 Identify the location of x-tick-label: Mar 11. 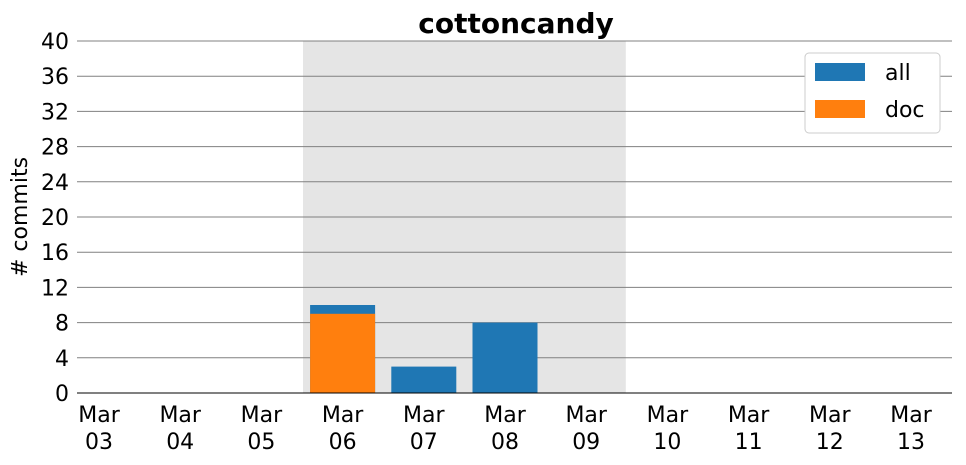
(749, 429).